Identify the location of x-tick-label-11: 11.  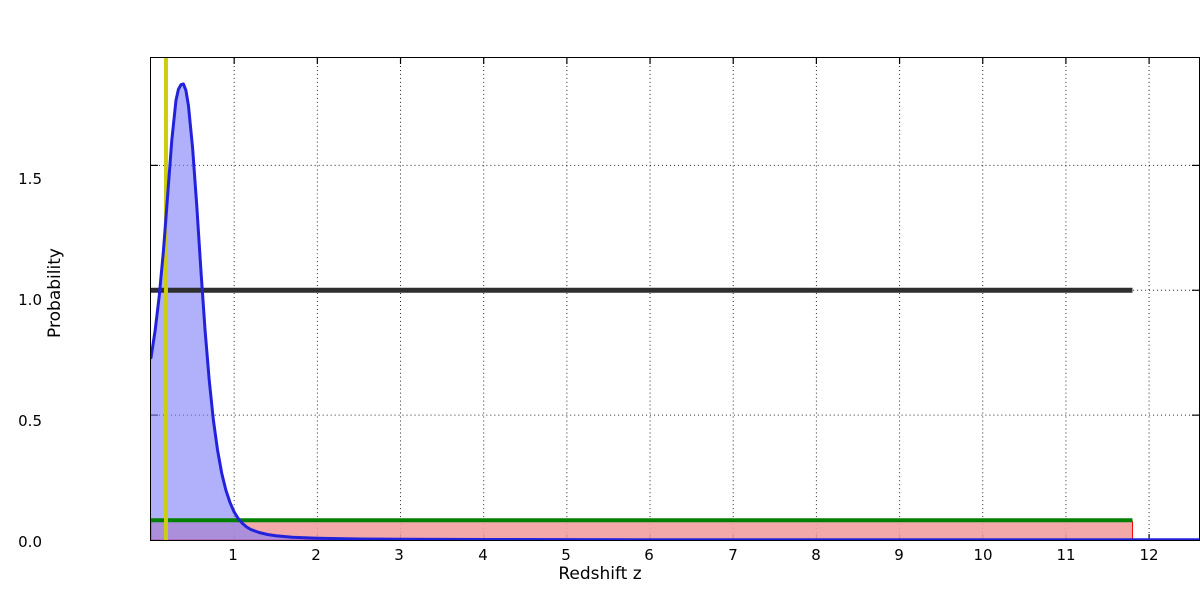
(1066, 555).